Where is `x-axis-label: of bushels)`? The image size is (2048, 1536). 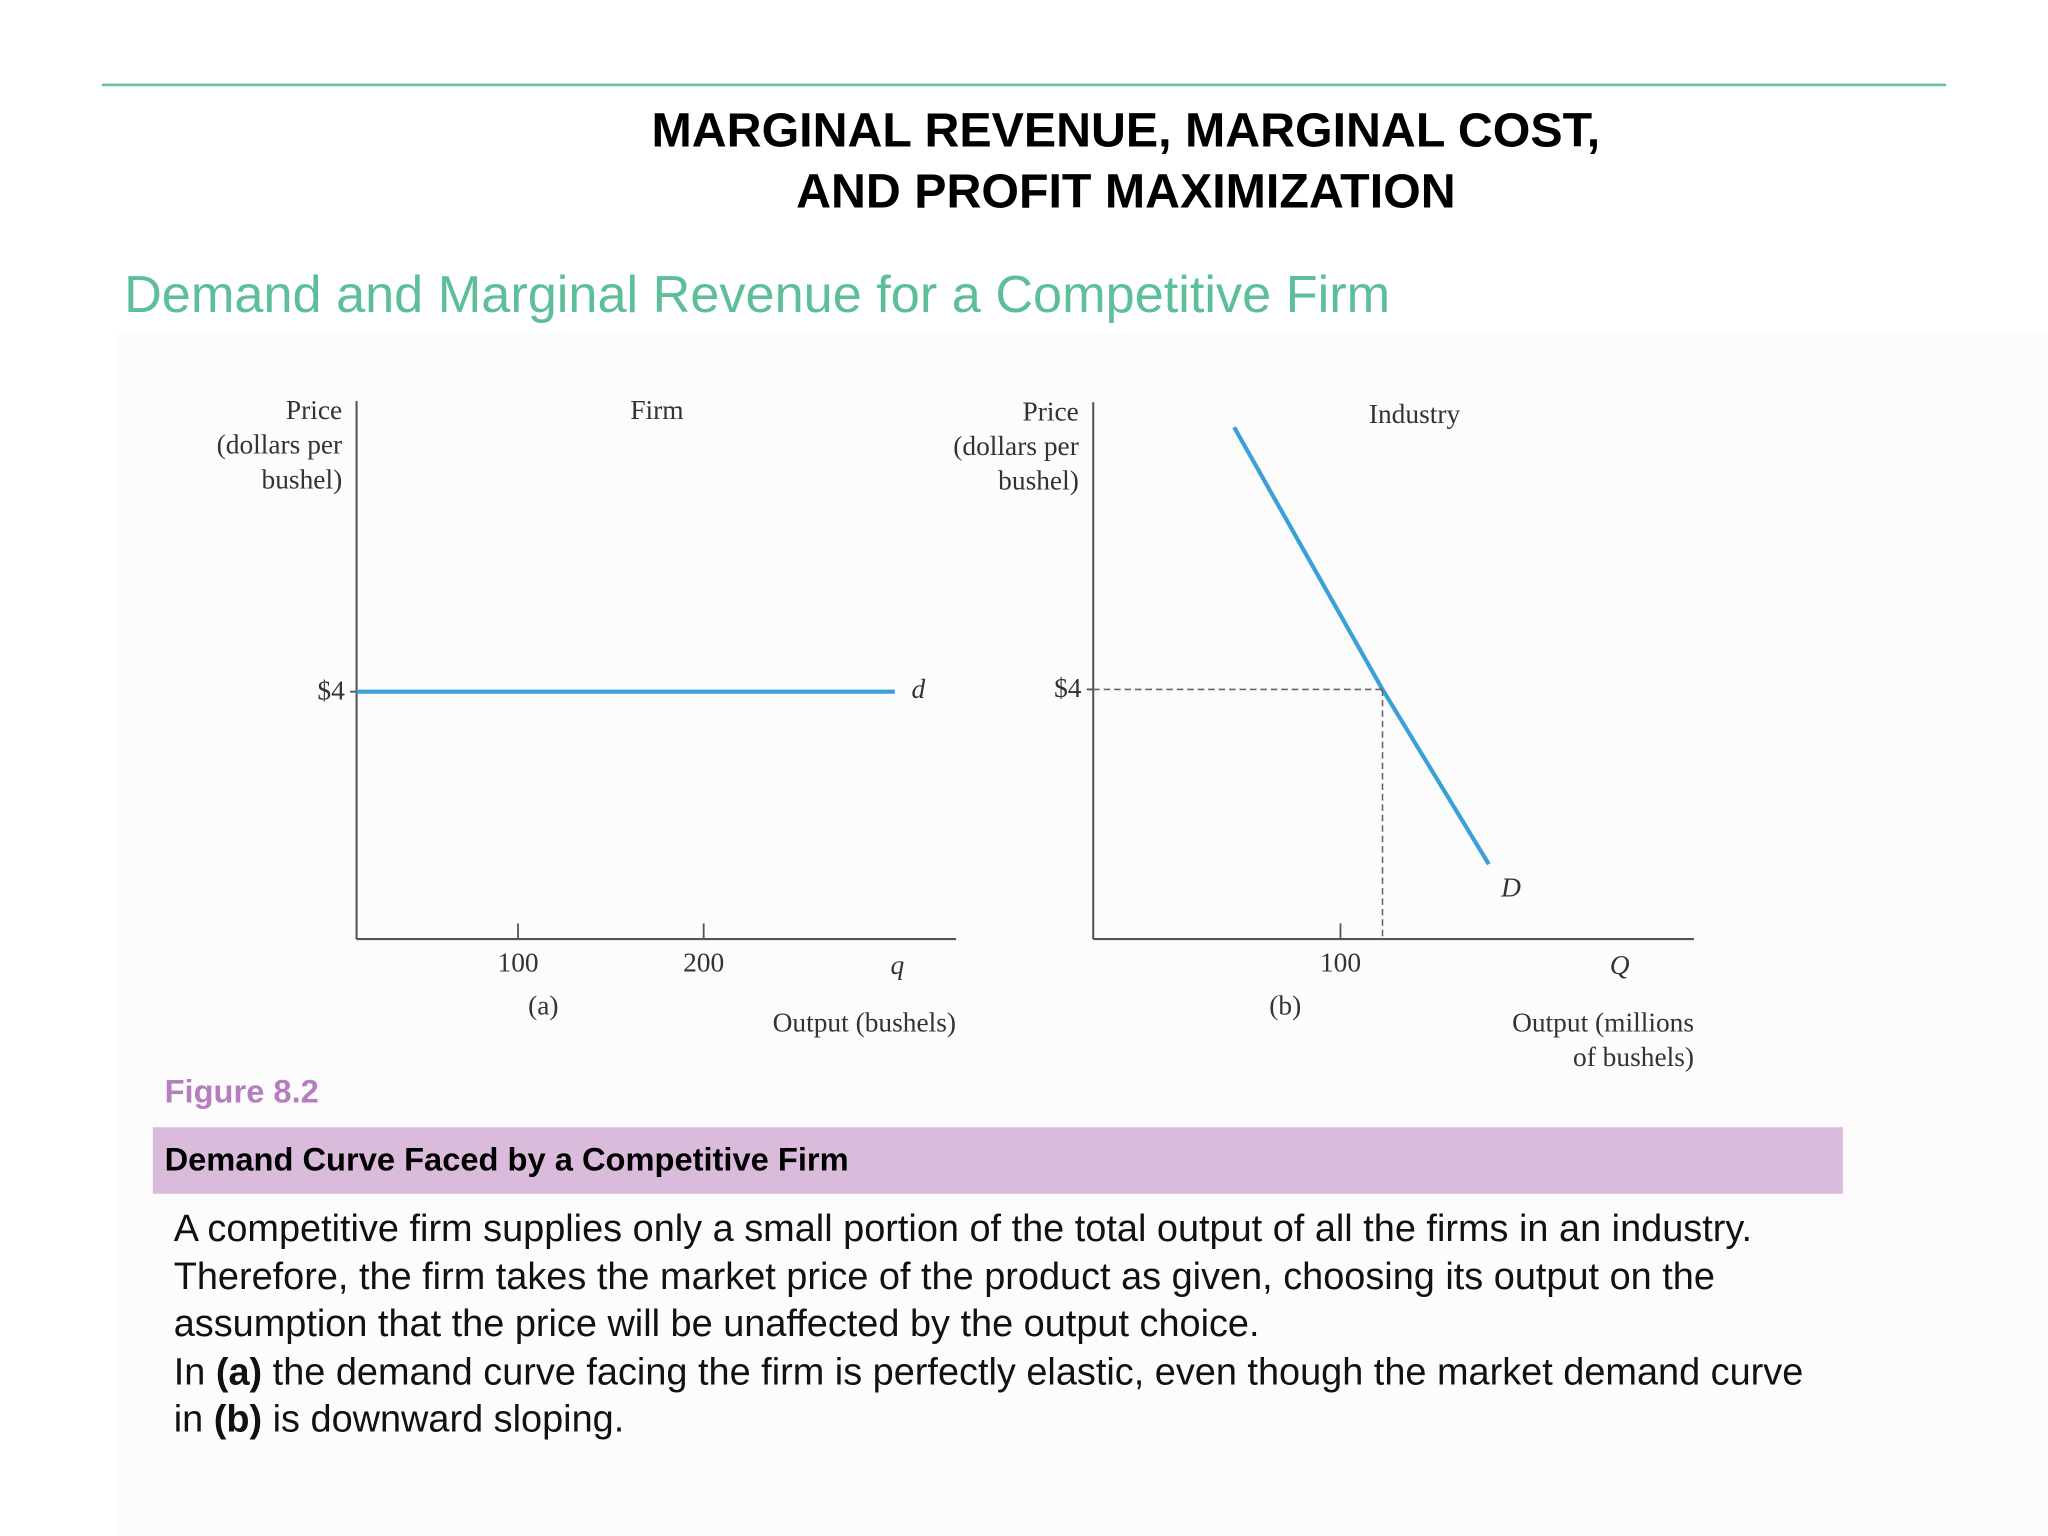
x-axis-label: of bushels) is located at coordinates (1633, 1057).